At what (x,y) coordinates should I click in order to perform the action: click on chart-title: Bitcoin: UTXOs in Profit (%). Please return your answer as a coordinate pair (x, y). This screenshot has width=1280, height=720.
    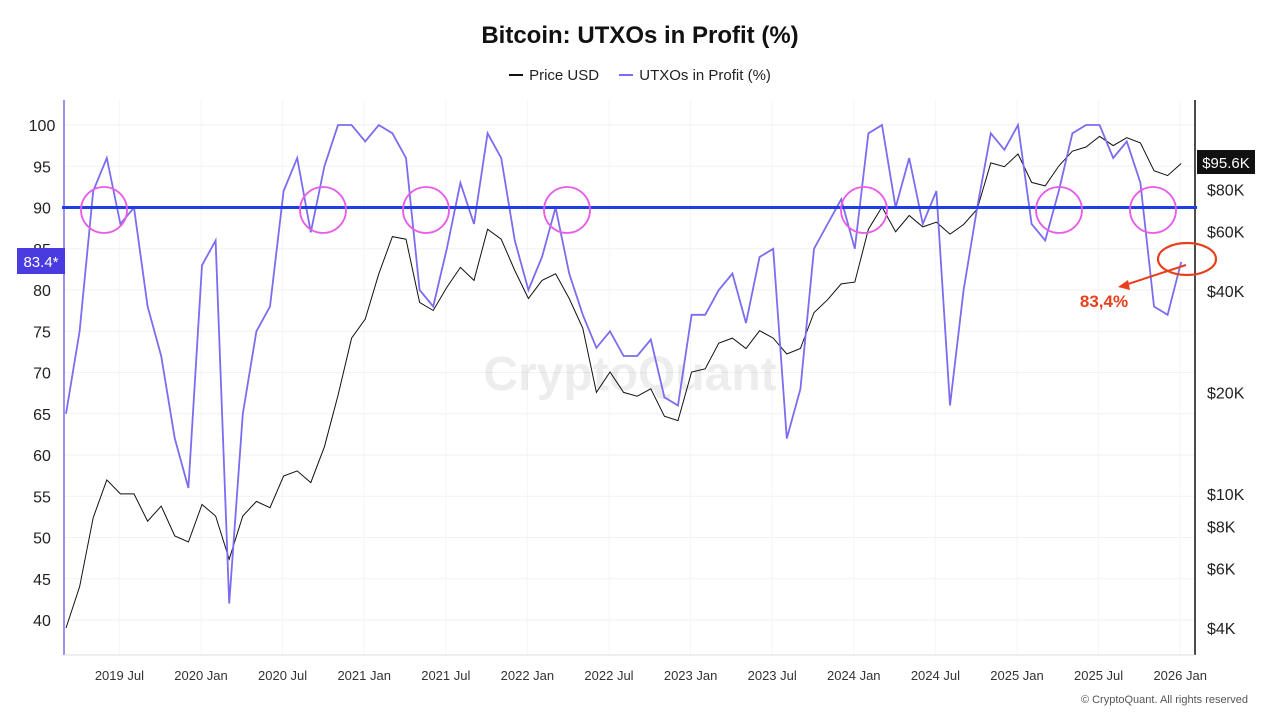
    Looking at the image, I should click on (640, 35).